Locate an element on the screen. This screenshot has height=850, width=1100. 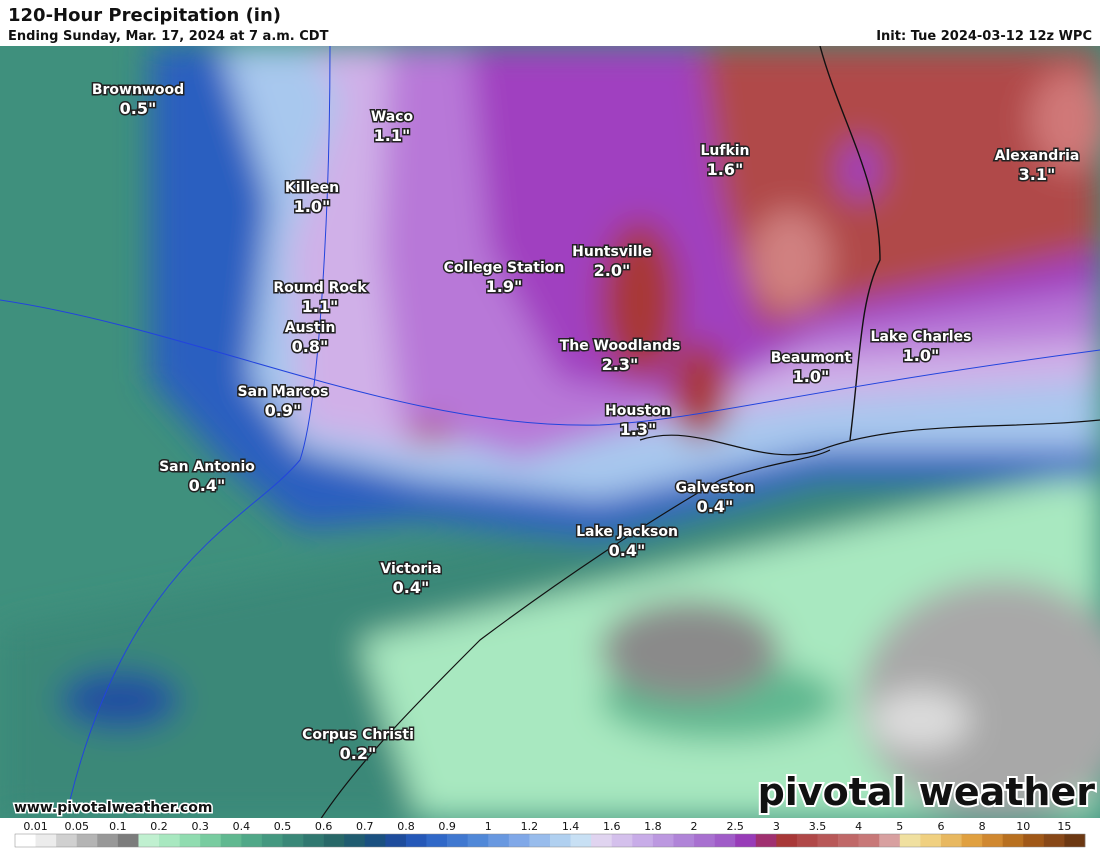
website: www.pivotalweather.com is located at coordinates (113, 808).